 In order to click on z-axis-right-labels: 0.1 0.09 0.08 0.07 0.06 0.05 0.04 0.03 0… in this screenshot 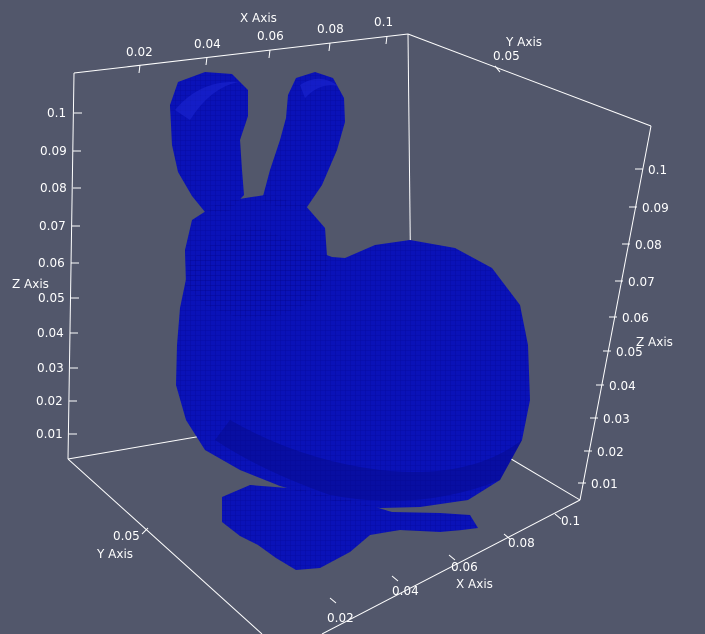, I will do `click(630, 327)`.